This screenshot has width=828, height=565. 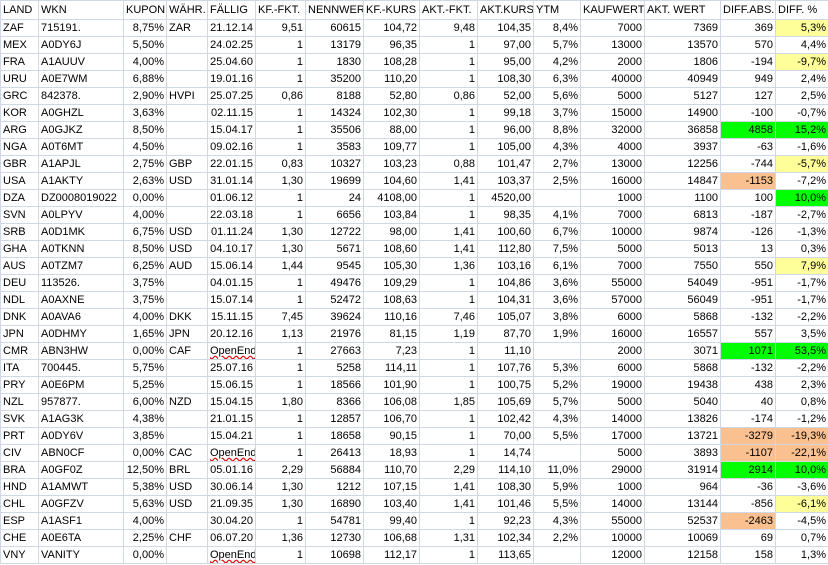 I want to click on cell: 15000, so click(x=612, y=113).